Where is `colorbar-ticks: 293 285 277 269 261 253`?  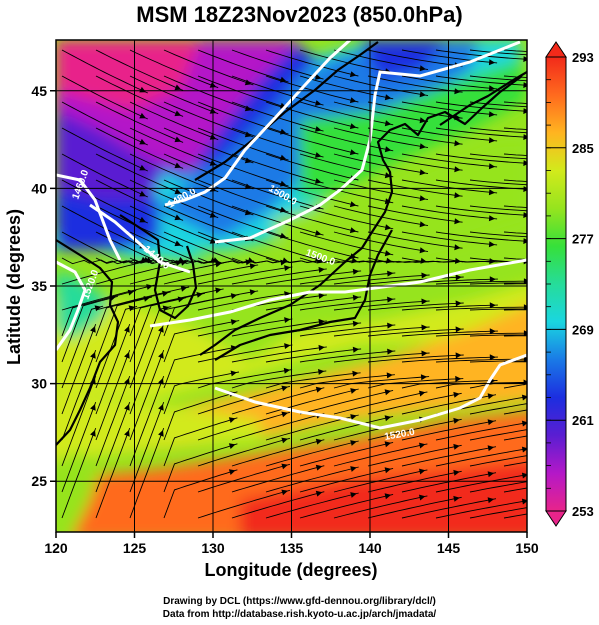
colorbar-ticks: 293 285 277 269 261 253 is located at coordinates (570, 284).